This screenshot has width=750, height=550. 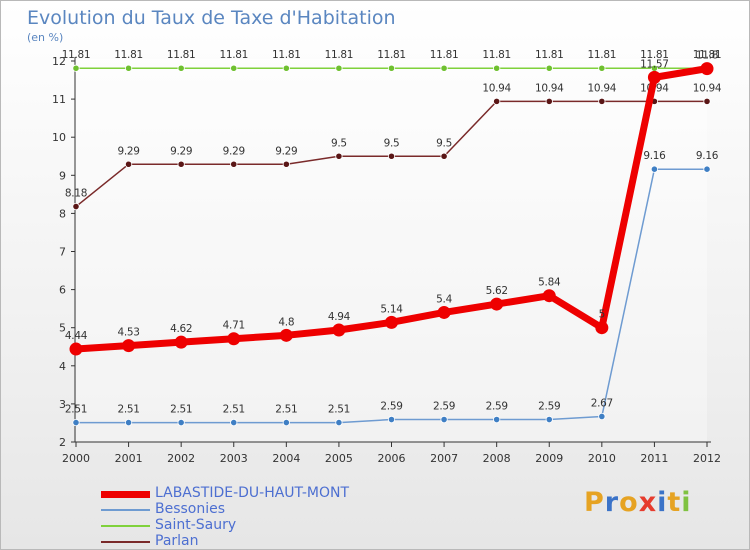 I want to click on legend-label-labastide: LABASTIDE-DU-HAUT-MONT, so click(x=252, y=493).